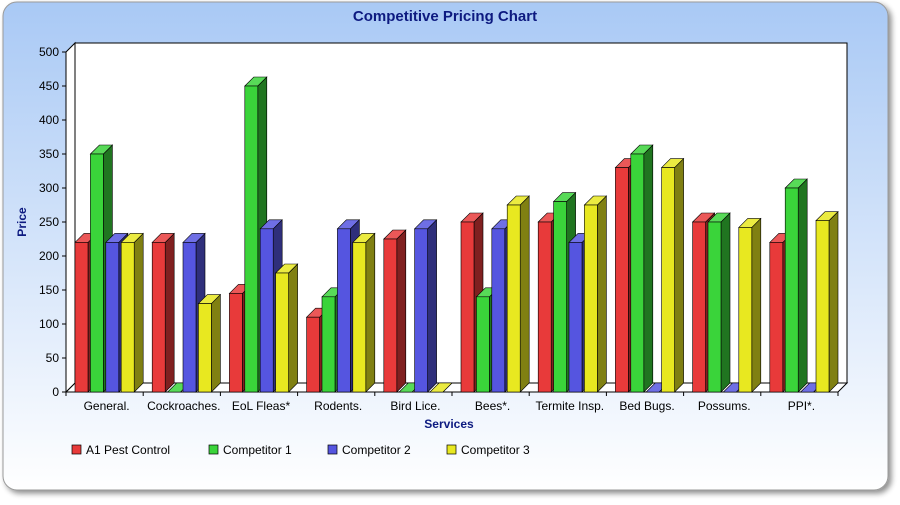 This screenshot has width=900, height=505. Describe the element at coordinates (261, 406) in the screenshot. I see `x-tick-label: EoL Fleas*` at that location.